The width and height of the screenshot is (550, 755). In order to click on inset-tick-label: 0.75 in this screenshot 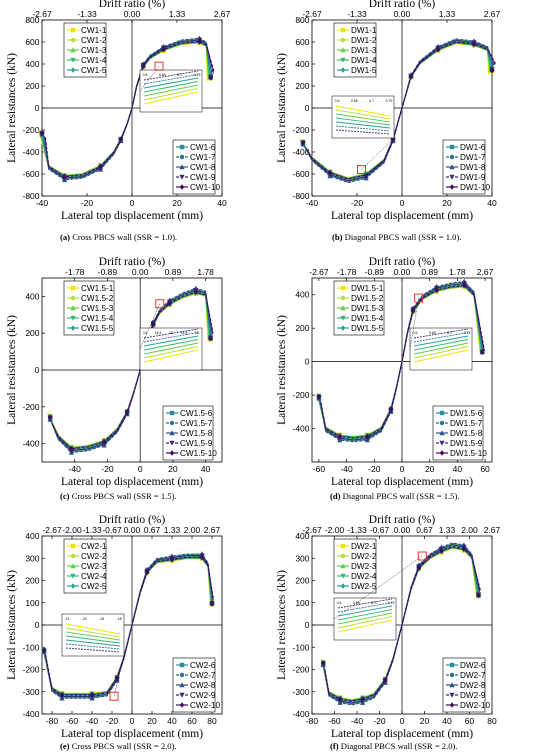, I will do `click(391, 603)`.